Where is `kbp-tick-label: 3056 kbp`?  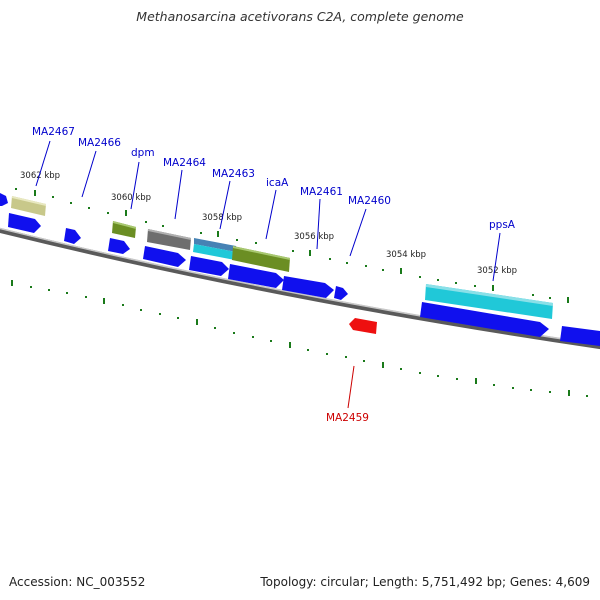
kbp-tick-label: 3056 kbp is located at coordinates (314, 237).